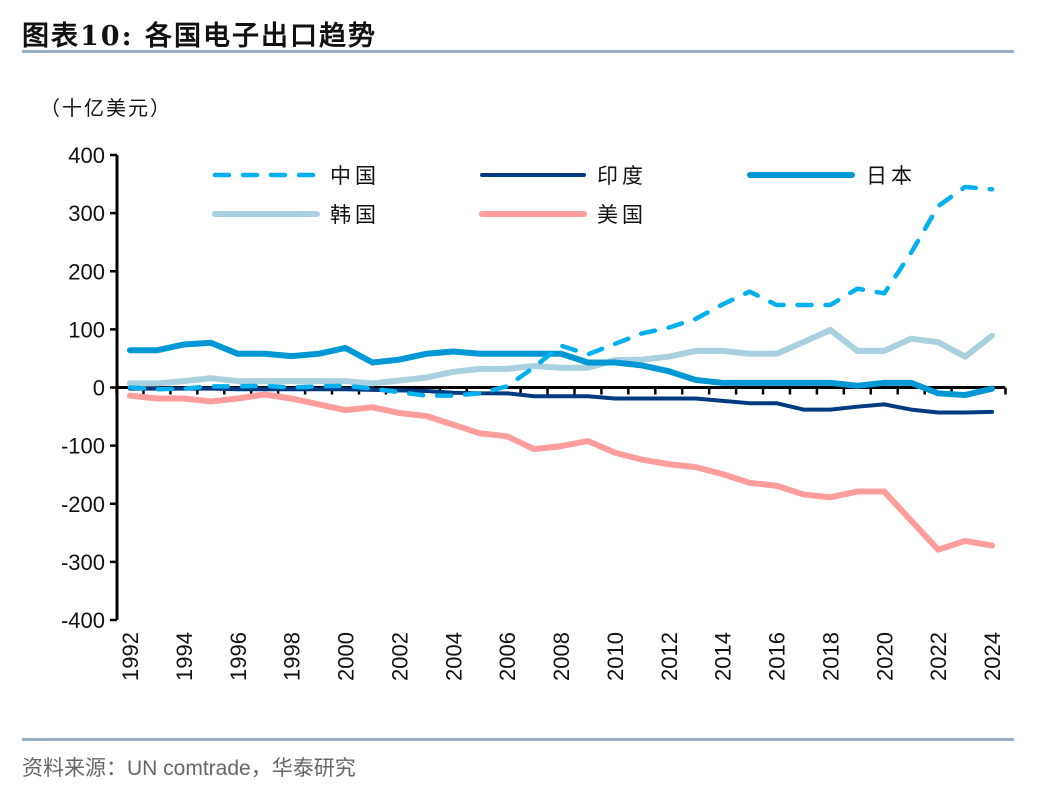  Describe the element at coordinates (507, 656) in the screenshot. I see `x-tick-label: 2006` at that location.